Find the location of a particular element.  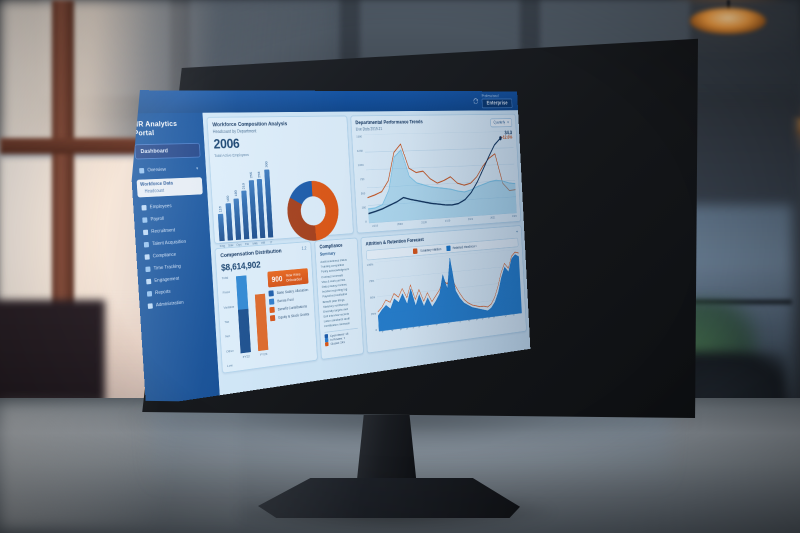

y-tick-label: 750 is located at coordinates (362, 179).